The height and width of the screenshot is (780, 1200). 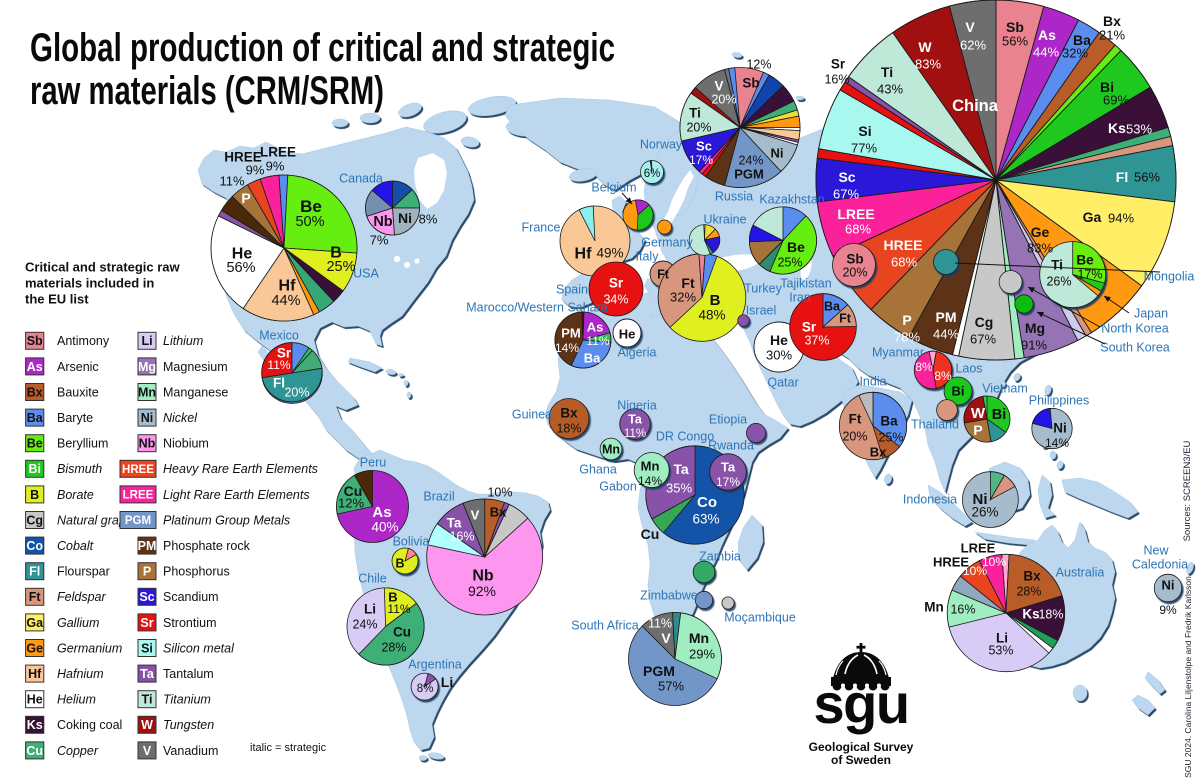 I want to click on svg-text: South Korea, so click(x=1135, y=347).